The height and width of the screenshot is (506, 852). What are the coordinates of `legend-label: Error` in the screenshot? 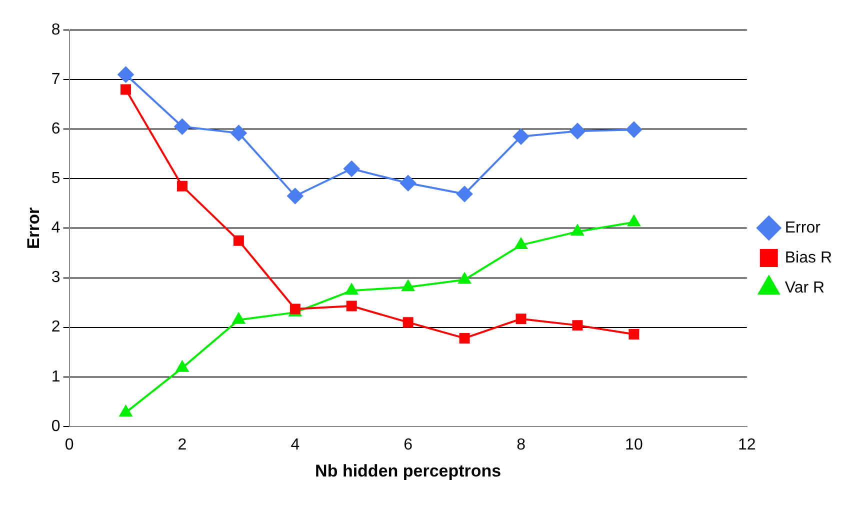 It's located at (803, 227).